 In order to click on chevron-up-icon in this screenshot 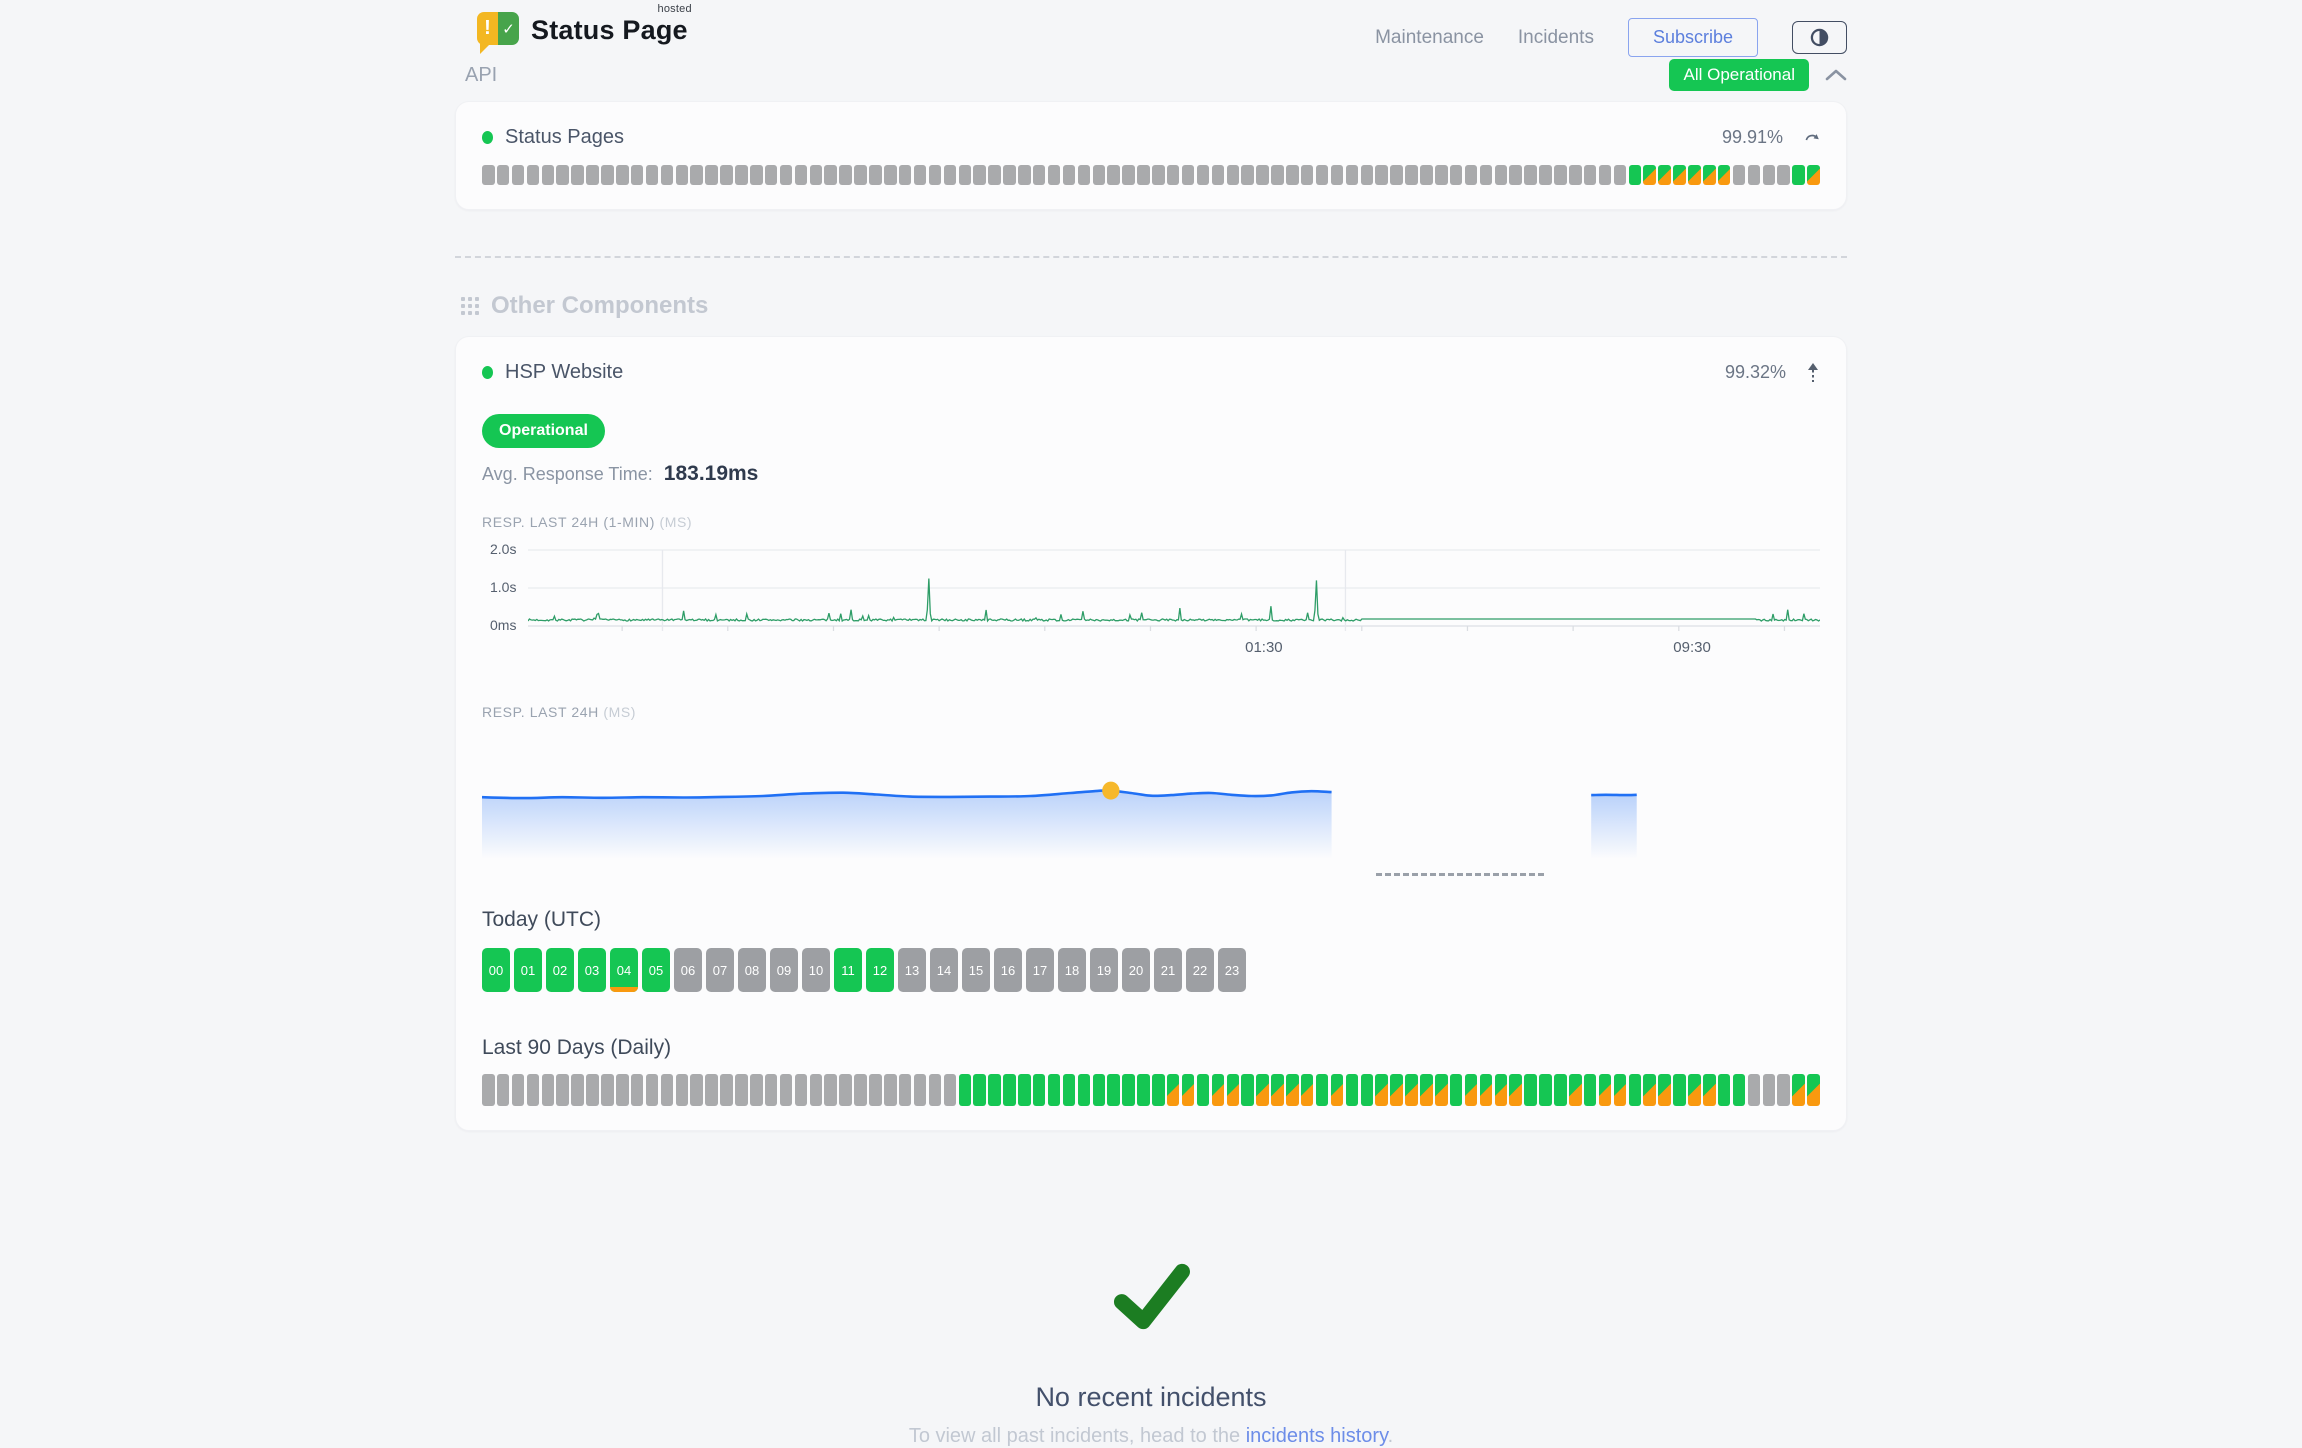, I will do `click(1836, 75)`.